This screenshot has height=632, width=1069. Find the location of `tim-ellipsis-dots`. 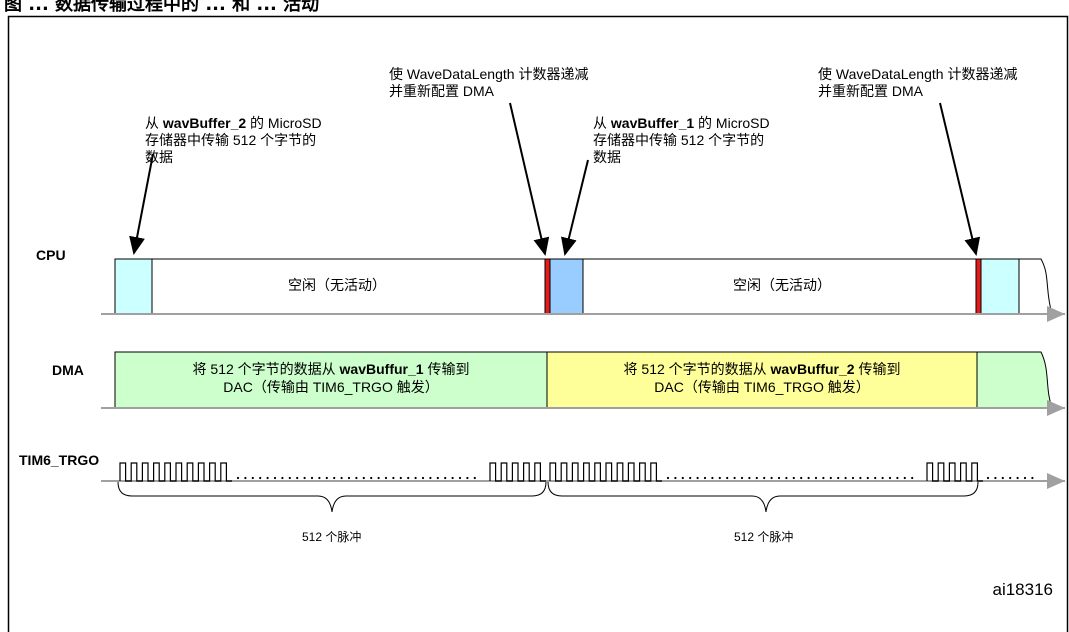

tim-ellipsis-dots is located at coordinates (635, 478).